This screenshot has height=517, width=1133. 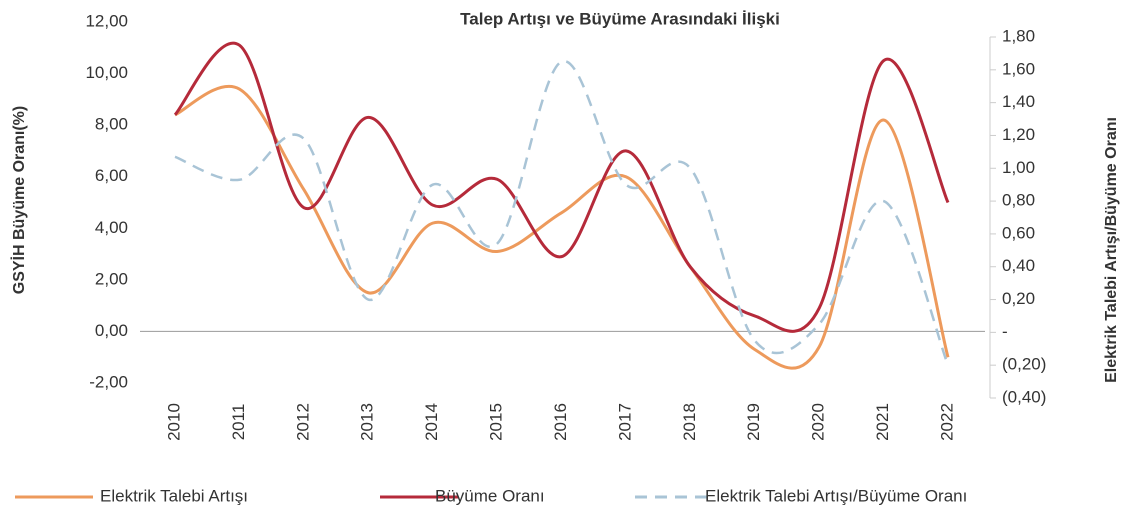 What do you see at coordinates (111, 175) in the screenshot?
I see `y-tick-label: 6,00` at bounding box center [111, 175].